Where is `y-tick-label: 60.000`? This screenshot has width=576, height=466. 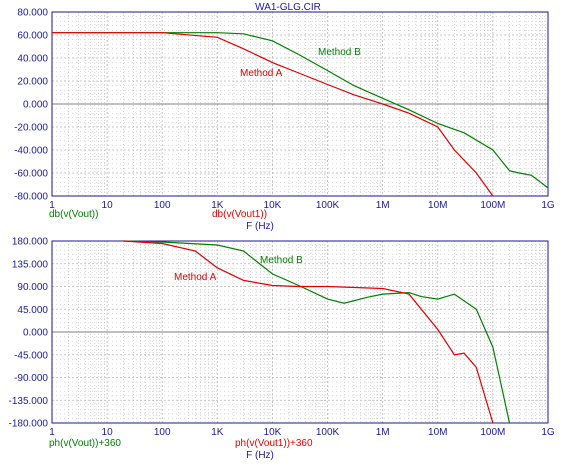
y-tick-label: 60.000 is located at coordinates (32, 36).